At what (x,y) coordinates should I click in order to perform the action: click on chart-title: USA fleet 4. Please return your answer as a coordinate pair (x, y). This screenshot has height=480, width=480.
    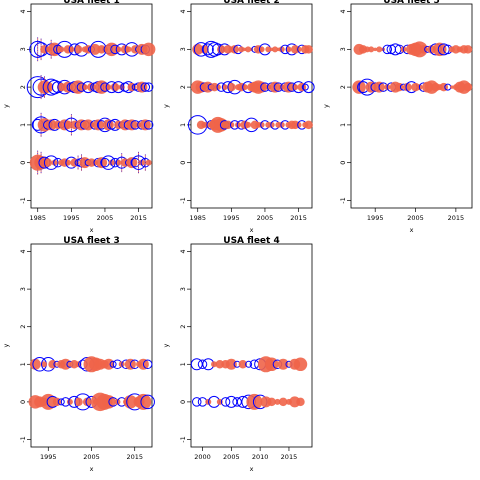
    Looking at the image, I should click on (251, 241).